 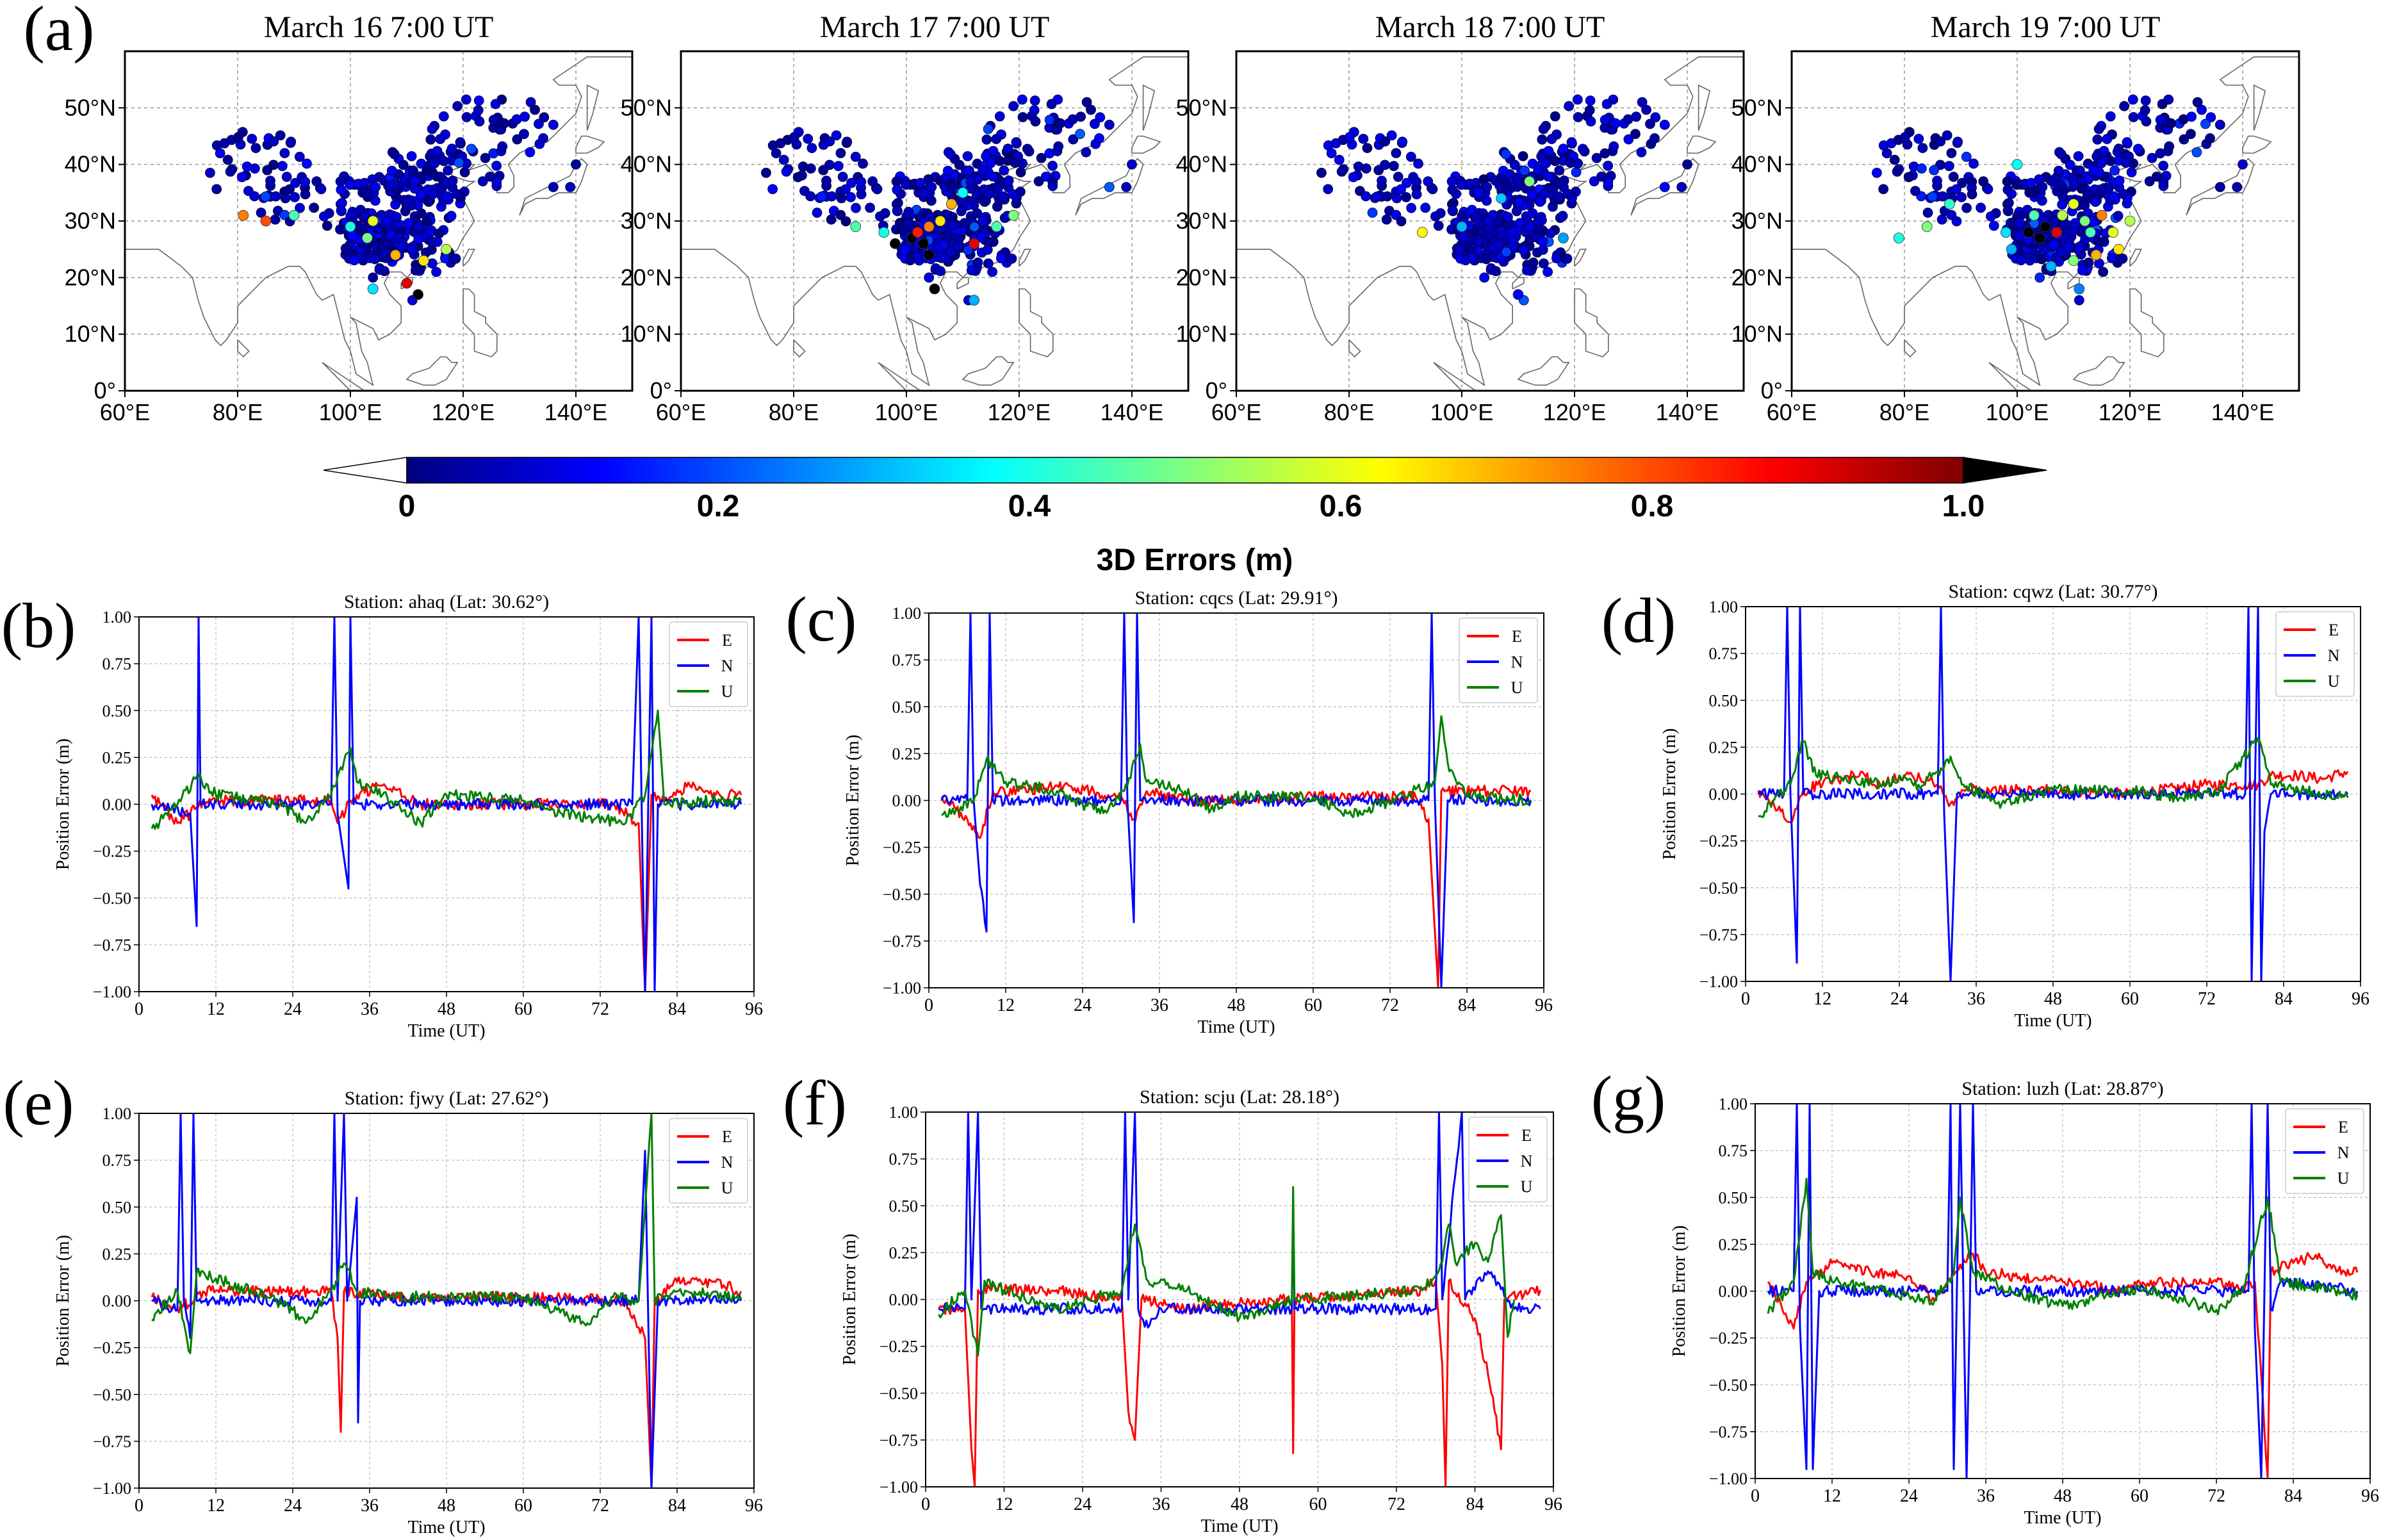 What do you see at coordinates (463, 412) in the screenshot?
I see `lon-tick-label: 120°E` at bounding box center [463, 412].